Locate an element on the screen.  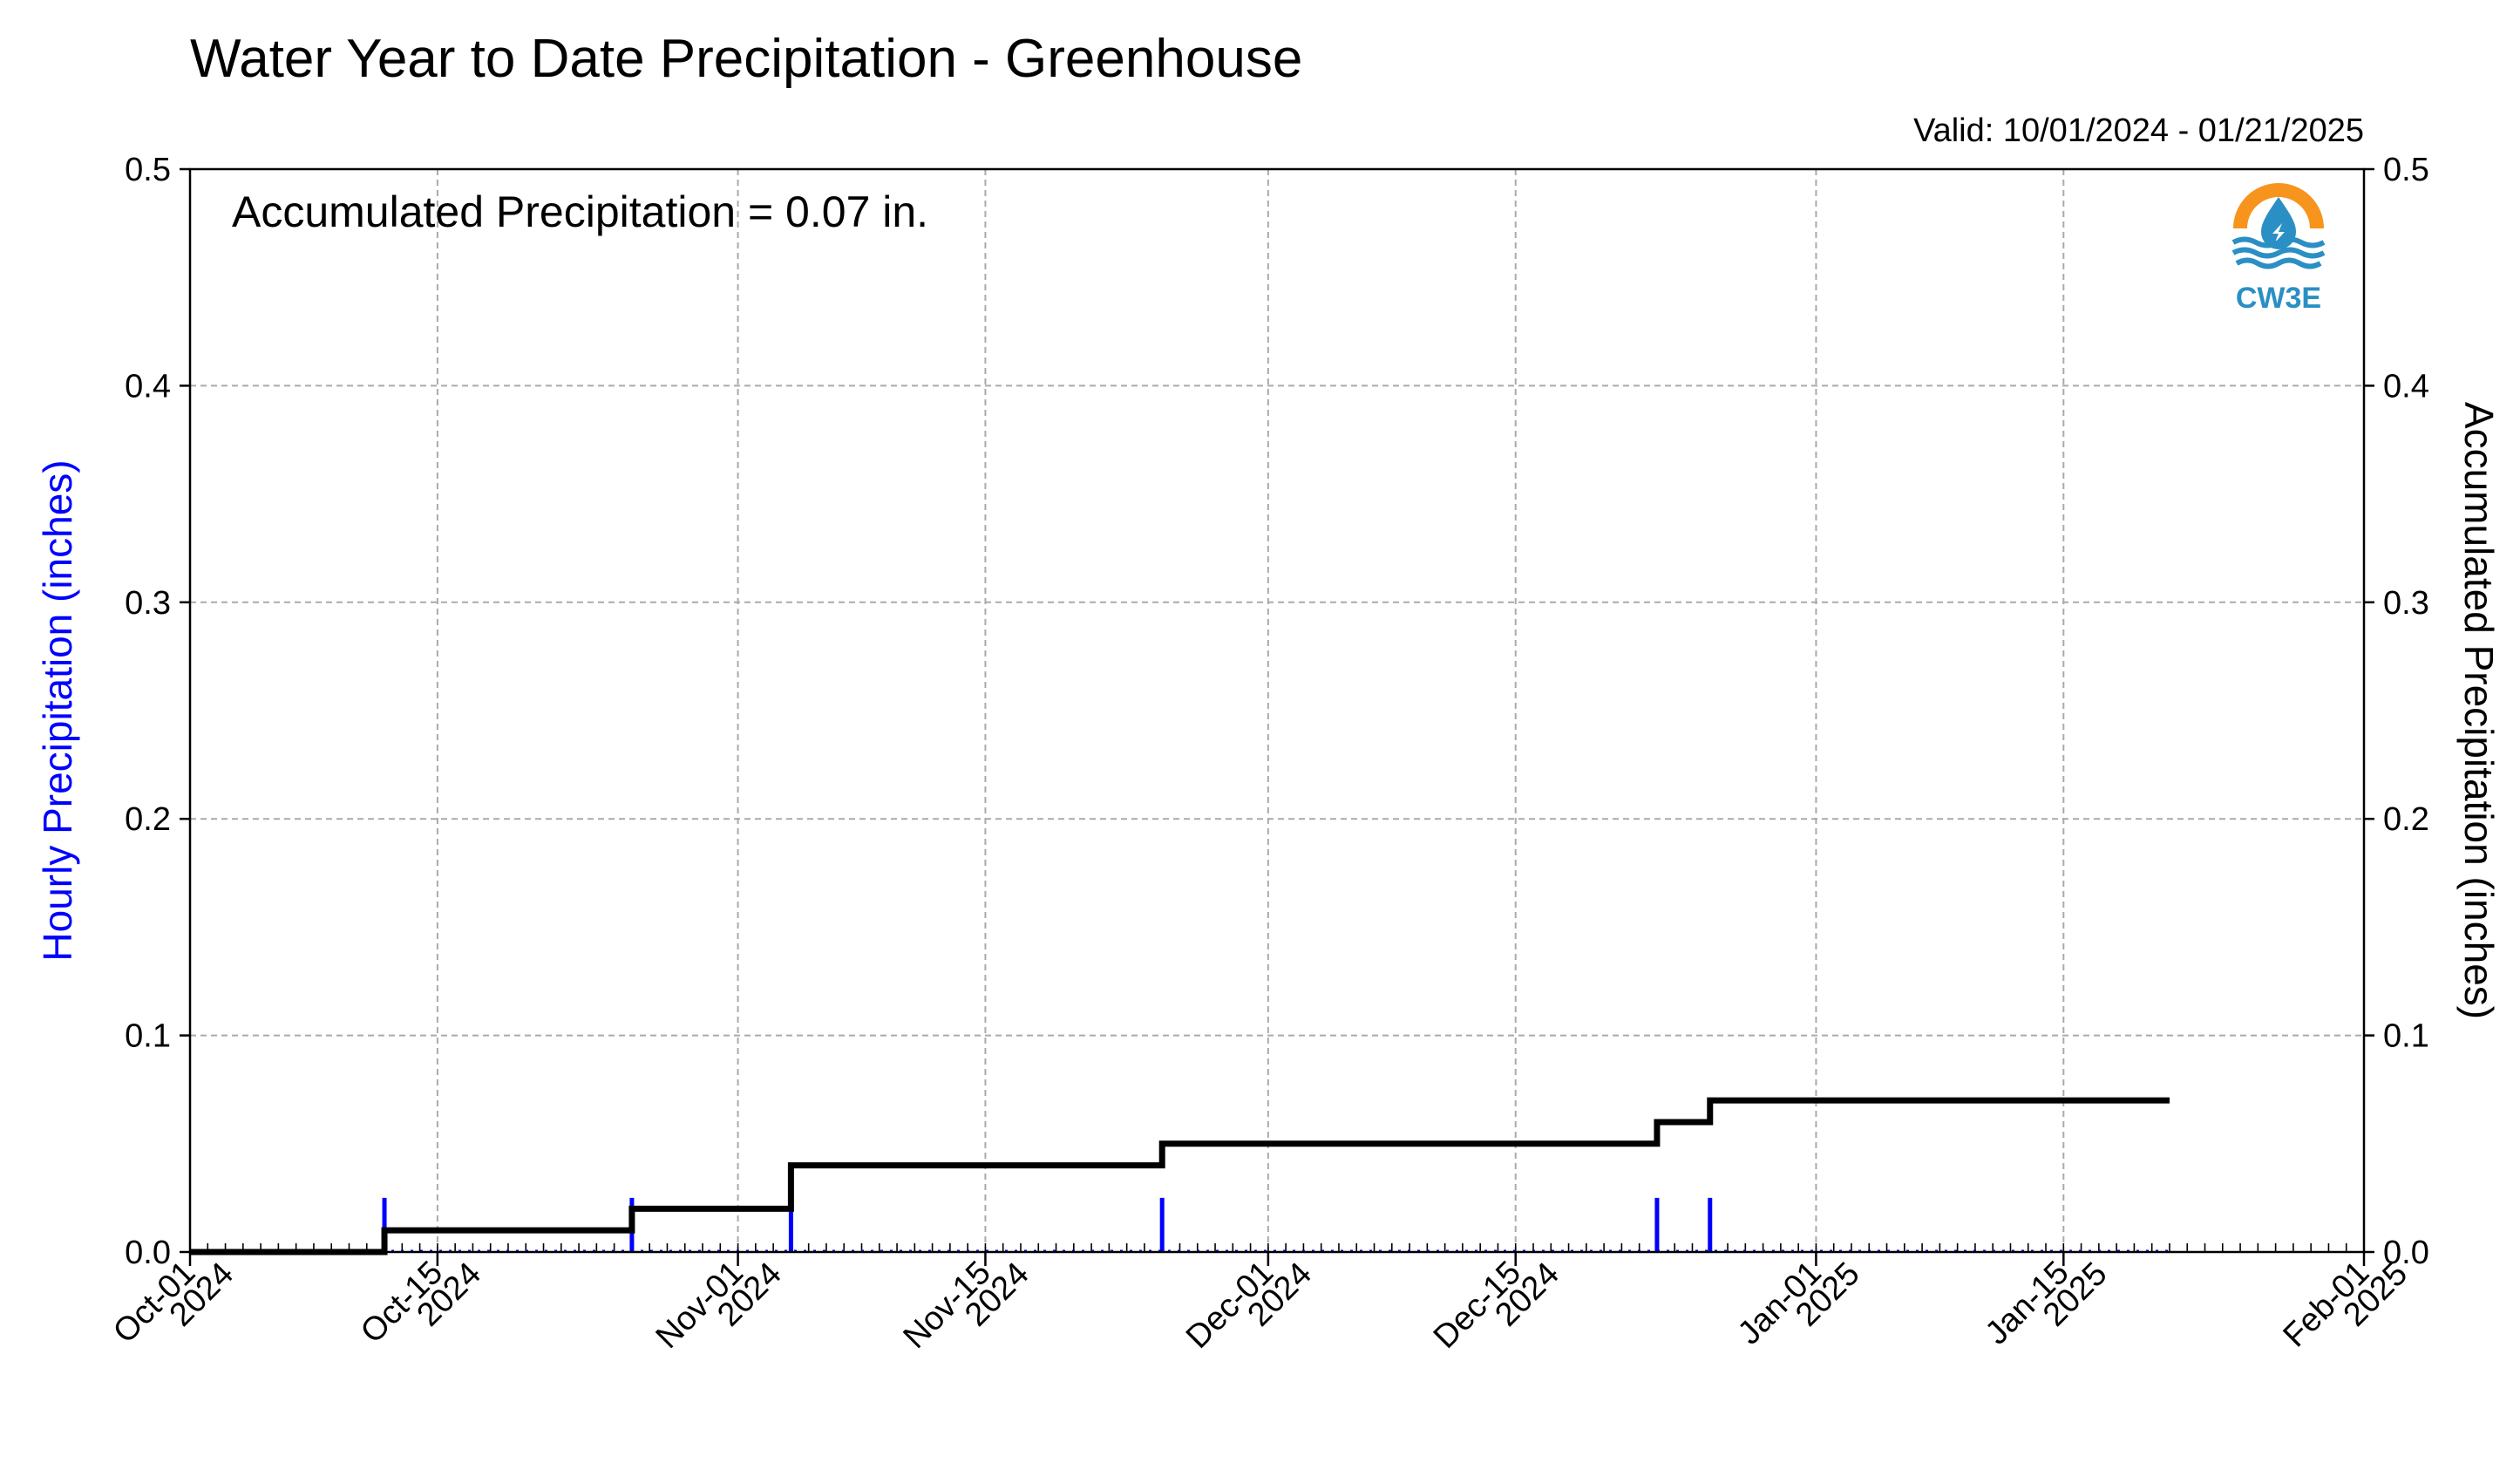
left-y-axis: 0.0 0.1 0.2 0.3 0.4 0.5 is located at coordinates (157, 711).